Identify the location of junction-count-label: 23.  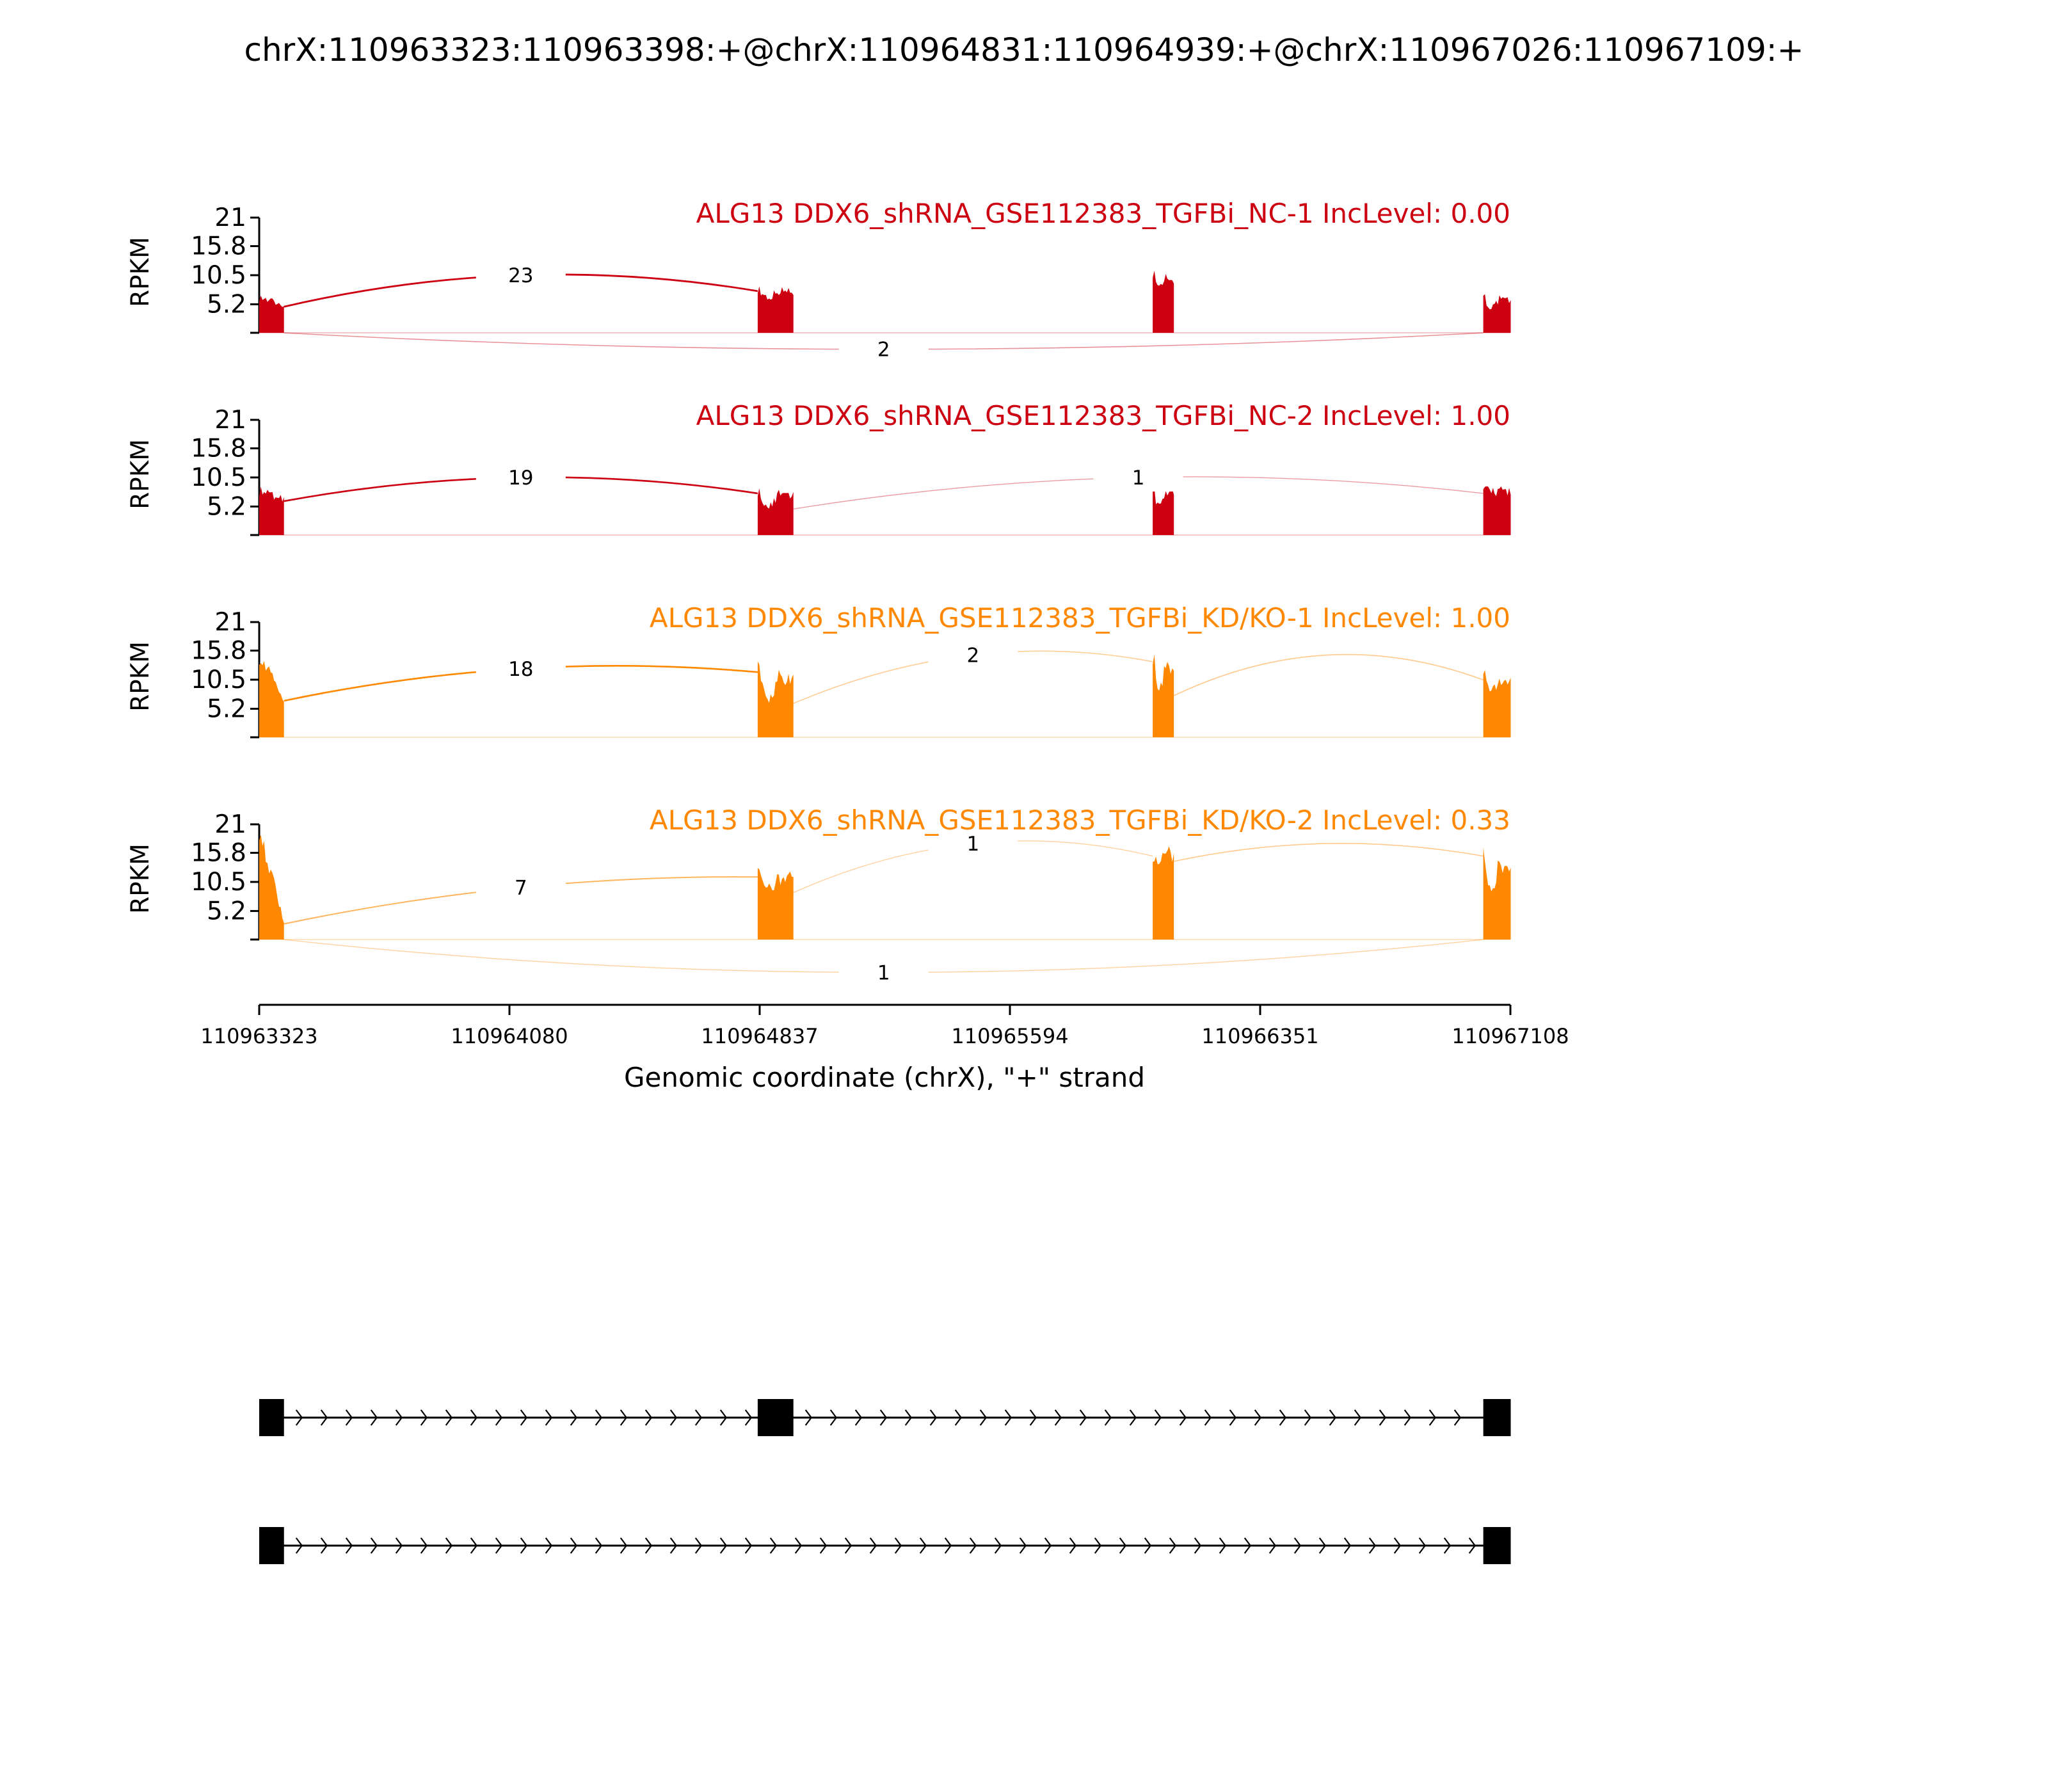
(520, 275).